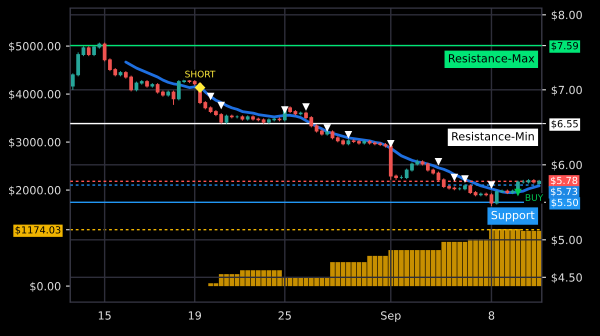 The height and width of the screenshot is (336, 600). Describe the element at coordinates (38, 230) in the screenshot. I see `y2-tick-label: $1174.03` at that location.